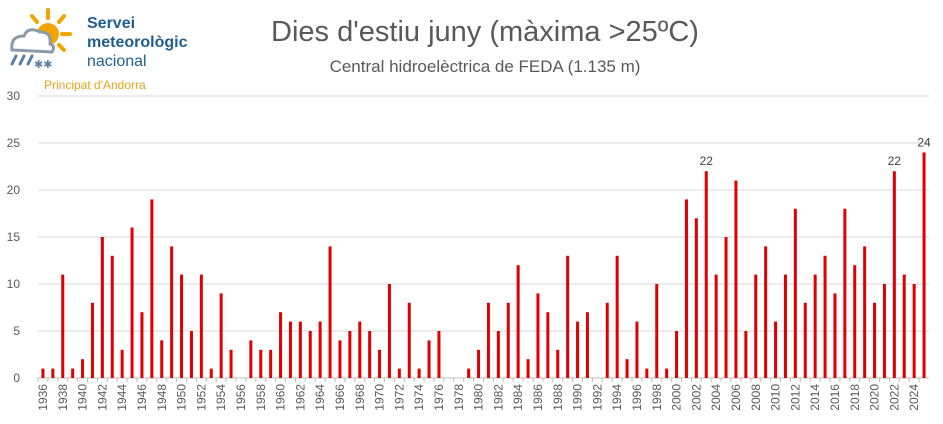  I want to click on y-tick-label: 10, so click(14, 284).